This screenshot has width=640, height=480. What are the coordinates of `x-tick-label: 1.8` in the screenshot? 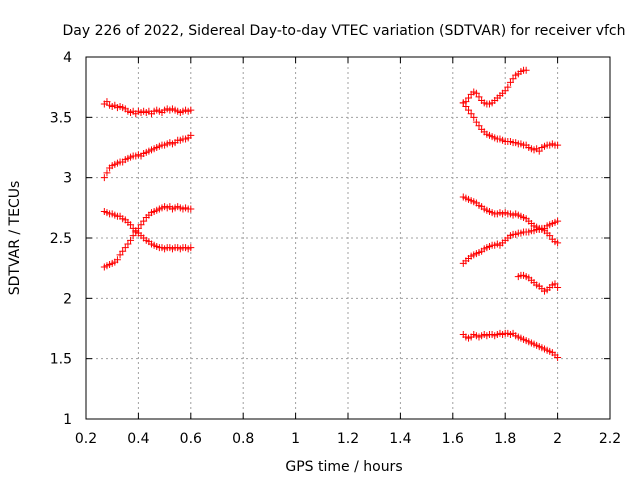 It's located at (505, 439).